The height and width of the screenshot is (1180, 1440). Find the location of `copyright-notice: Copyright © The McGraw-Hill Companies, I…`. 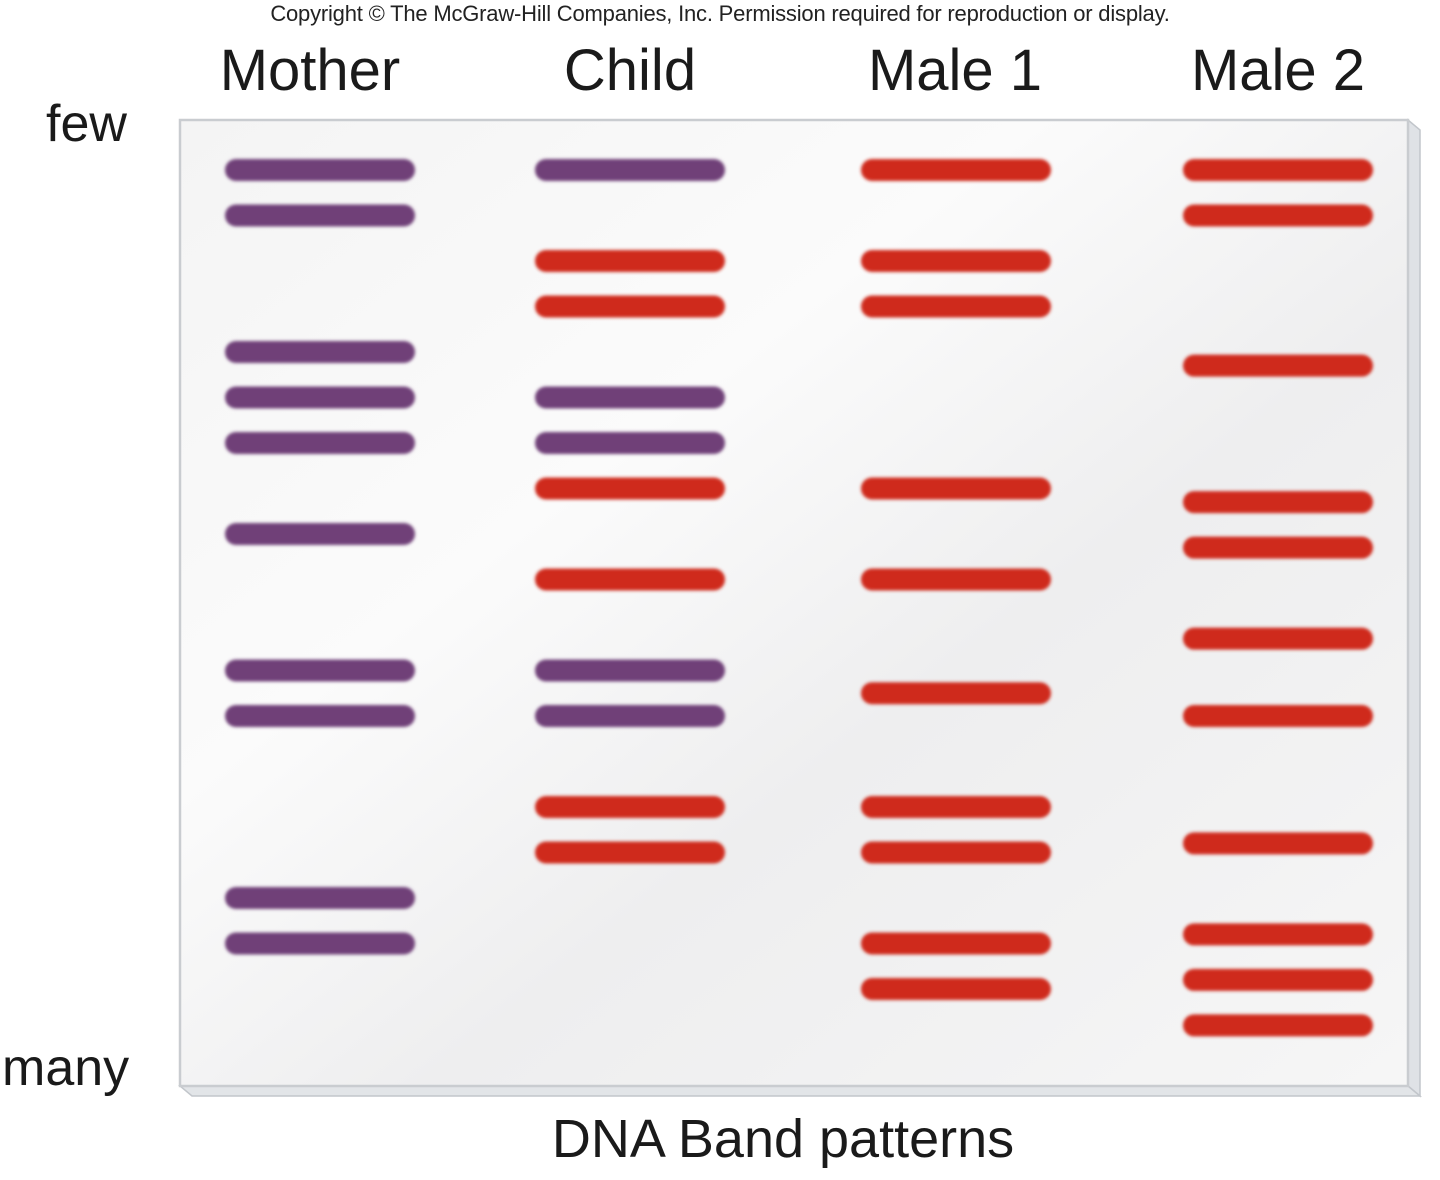

copyright-notice: Copyright © The McGraw-Hill Companies, I… is located at coordinates (720, 13).